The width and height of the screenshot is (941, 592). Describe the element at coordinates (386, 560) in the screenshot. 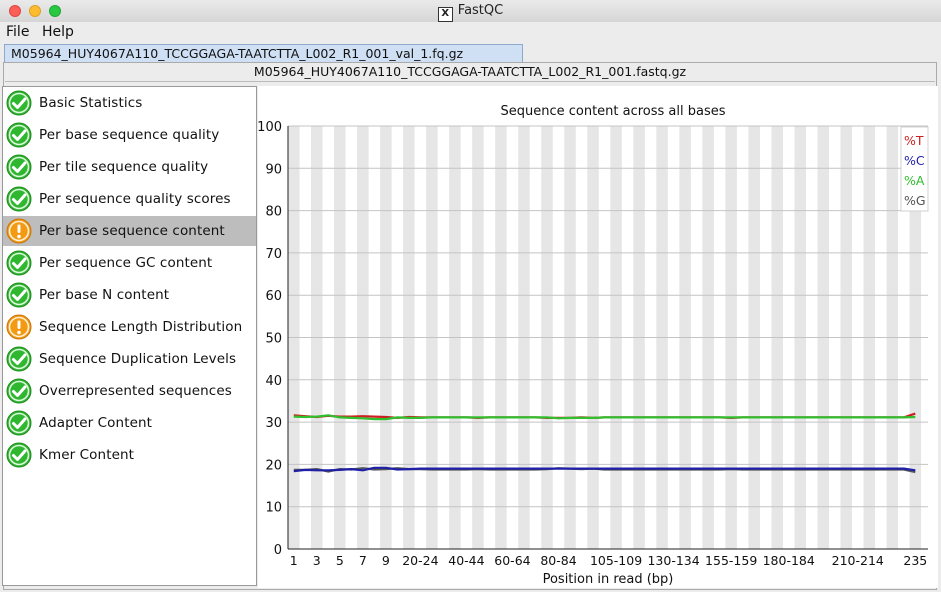

I see `x-tick-label: 9` at that location.